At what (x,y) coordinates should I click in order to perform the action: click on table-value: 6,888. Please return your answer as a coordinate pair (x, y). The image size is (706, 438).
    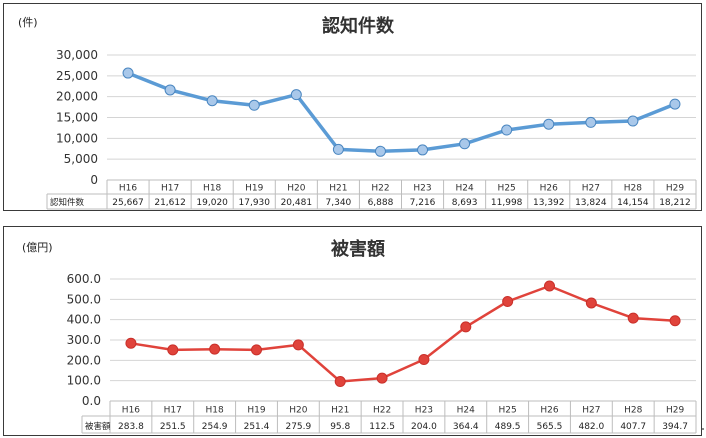
    Looking at the image, I should click on (381, 203).